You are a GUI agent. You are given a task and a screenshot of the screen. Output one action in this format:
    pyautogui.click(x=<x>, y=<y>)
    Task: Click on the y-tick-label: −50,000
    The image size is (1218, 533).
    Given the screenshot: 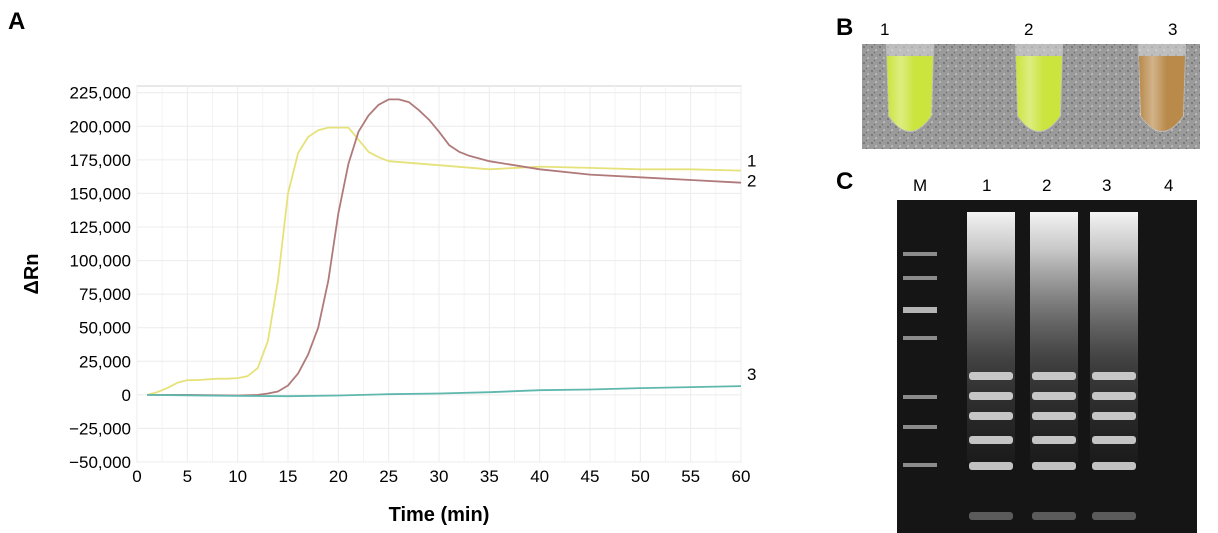 What is the action you would take?
    pyautogui.click(x=100, y=462)
    